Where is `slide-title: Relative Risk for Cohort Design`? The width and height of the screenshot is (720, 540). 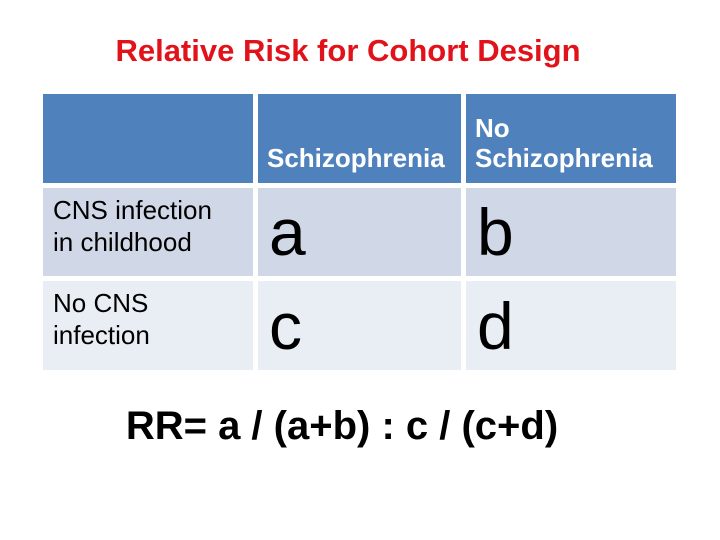
slide-title: Relative Risk for Cohort Design is located at coordinates (348, 50).